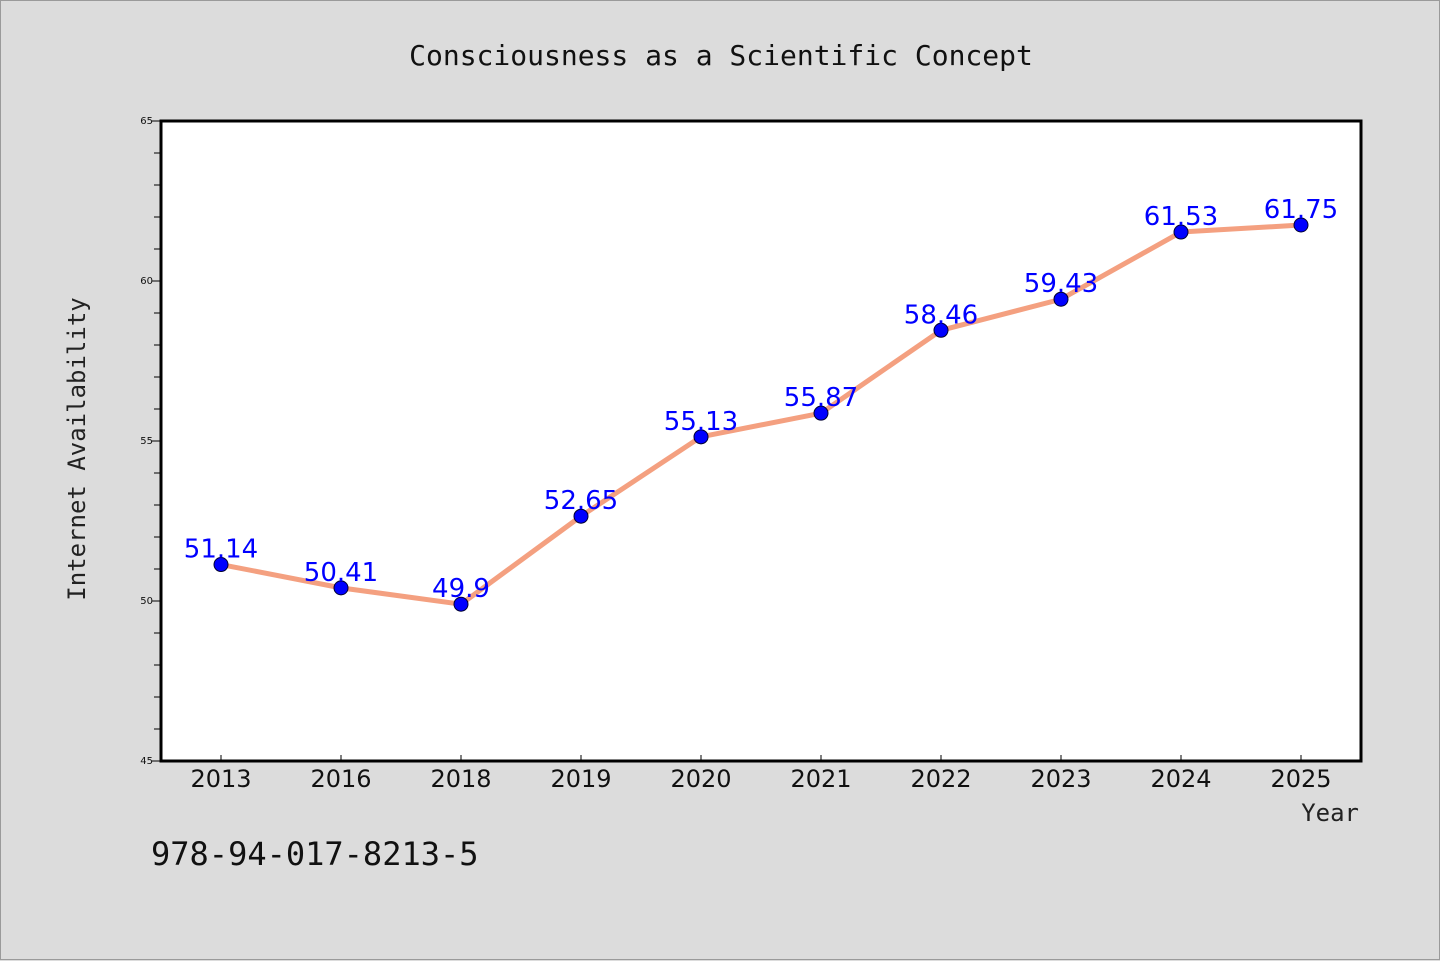  I want to click on x-tick-label: 2019, so click(580, 779).